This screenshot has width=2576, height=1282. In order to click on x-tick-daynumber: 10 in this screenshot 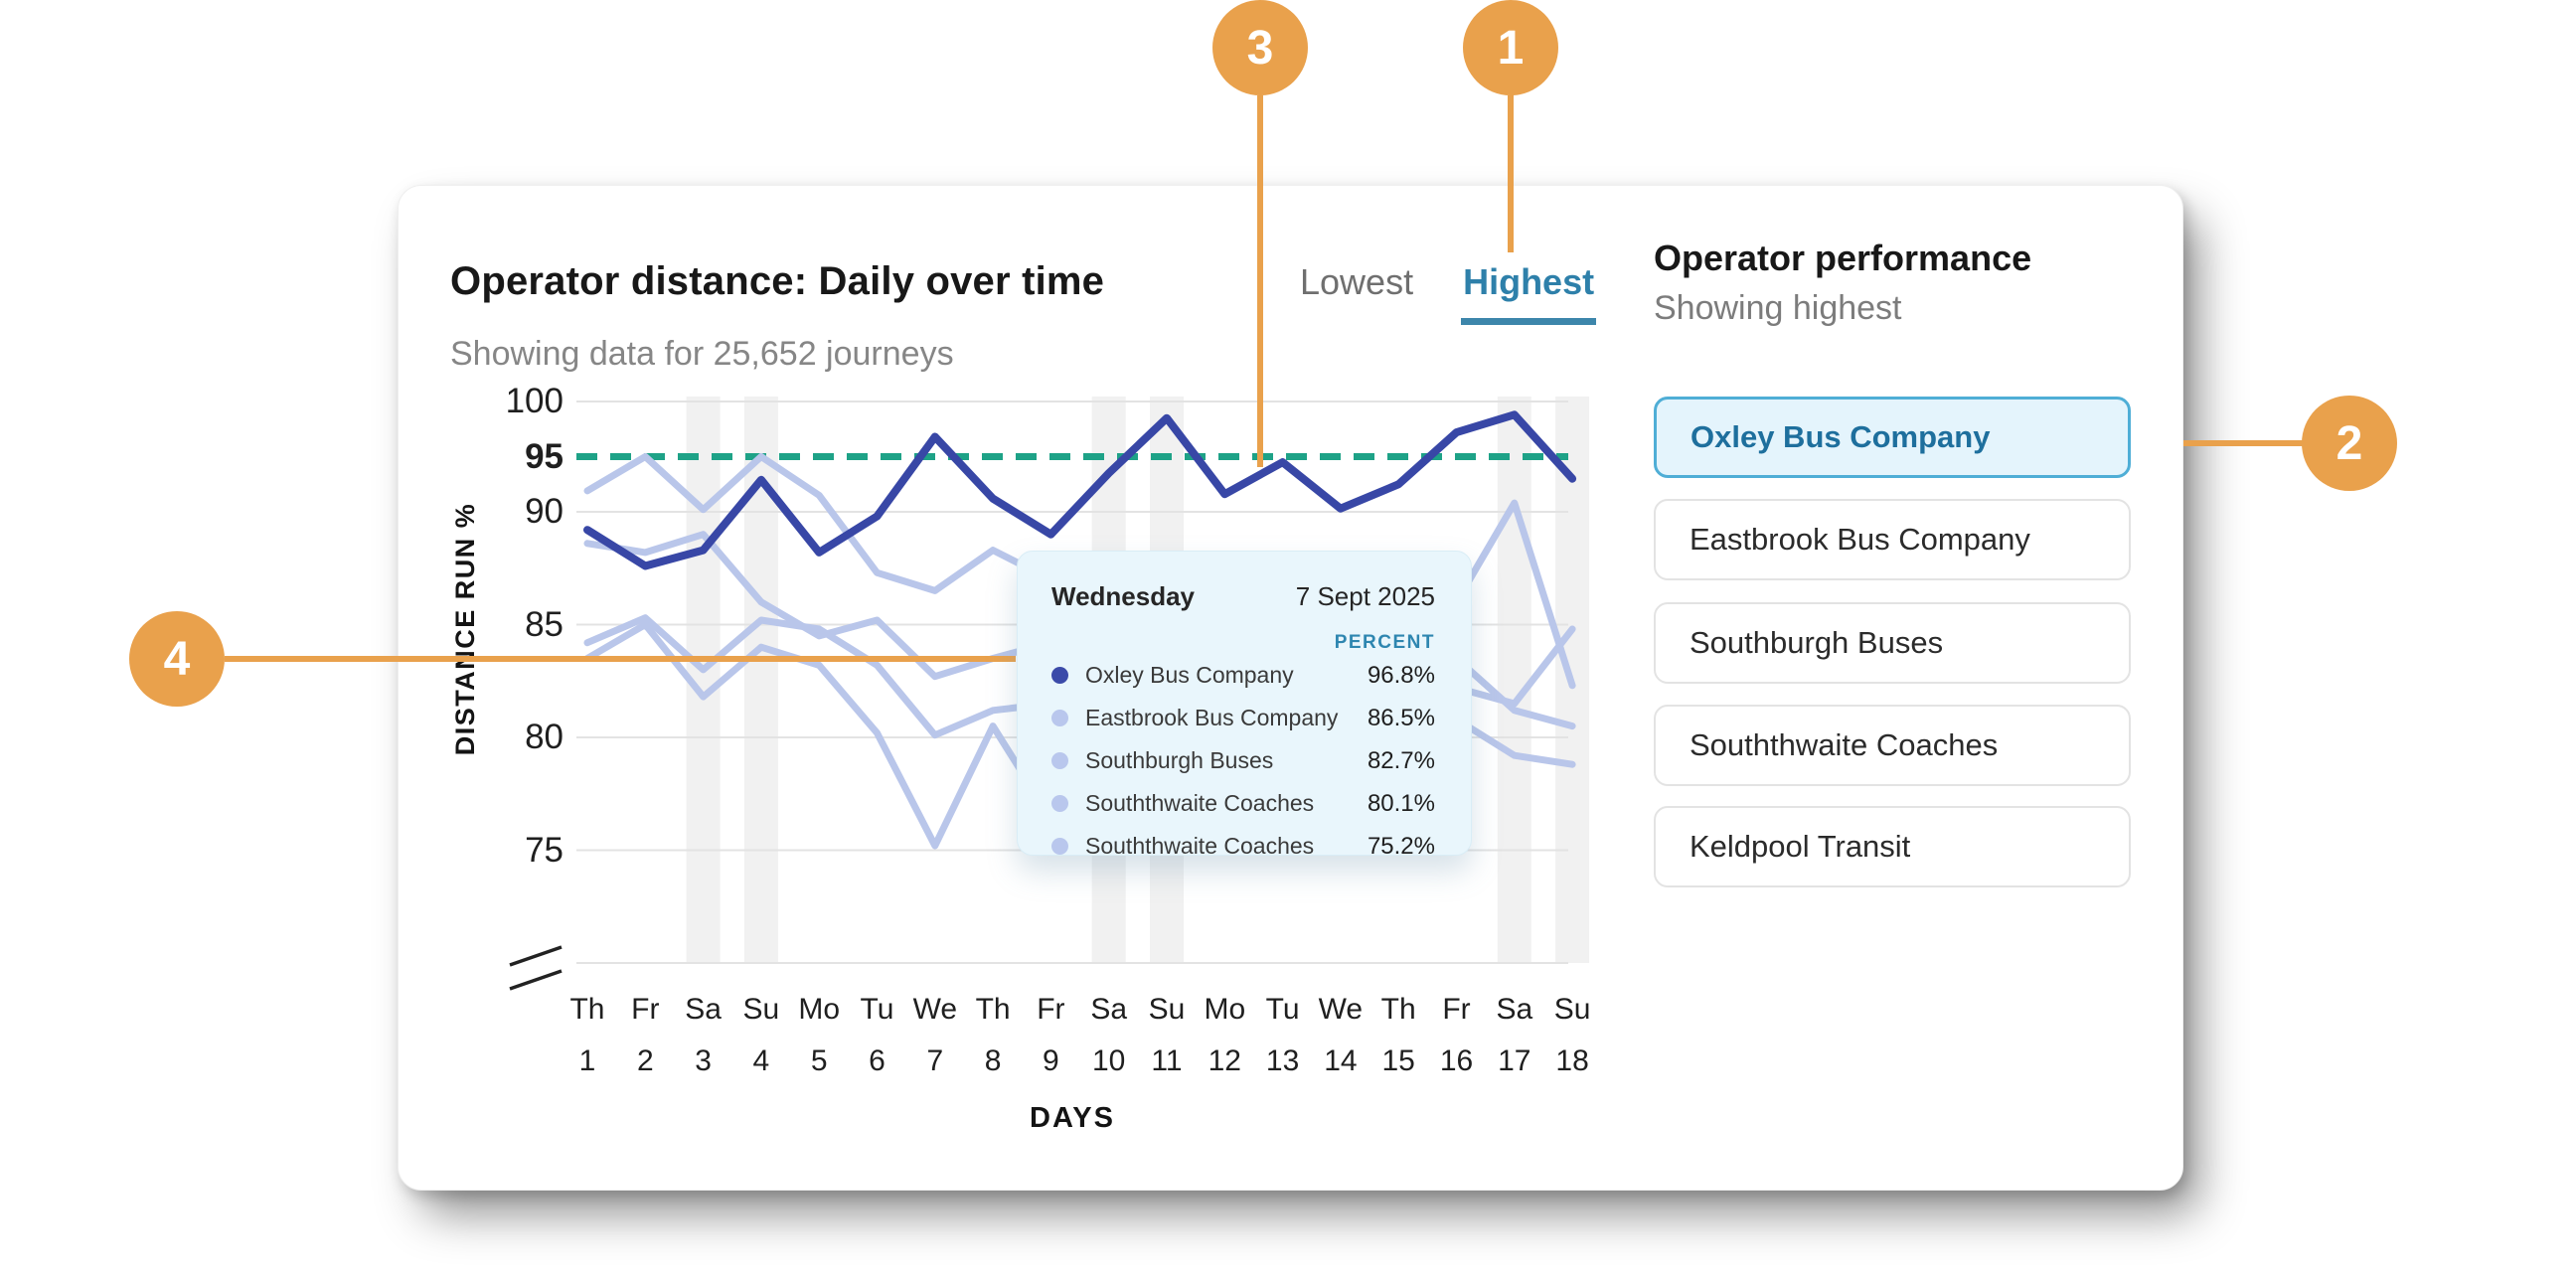, I will do `click(1109, 1060)`.